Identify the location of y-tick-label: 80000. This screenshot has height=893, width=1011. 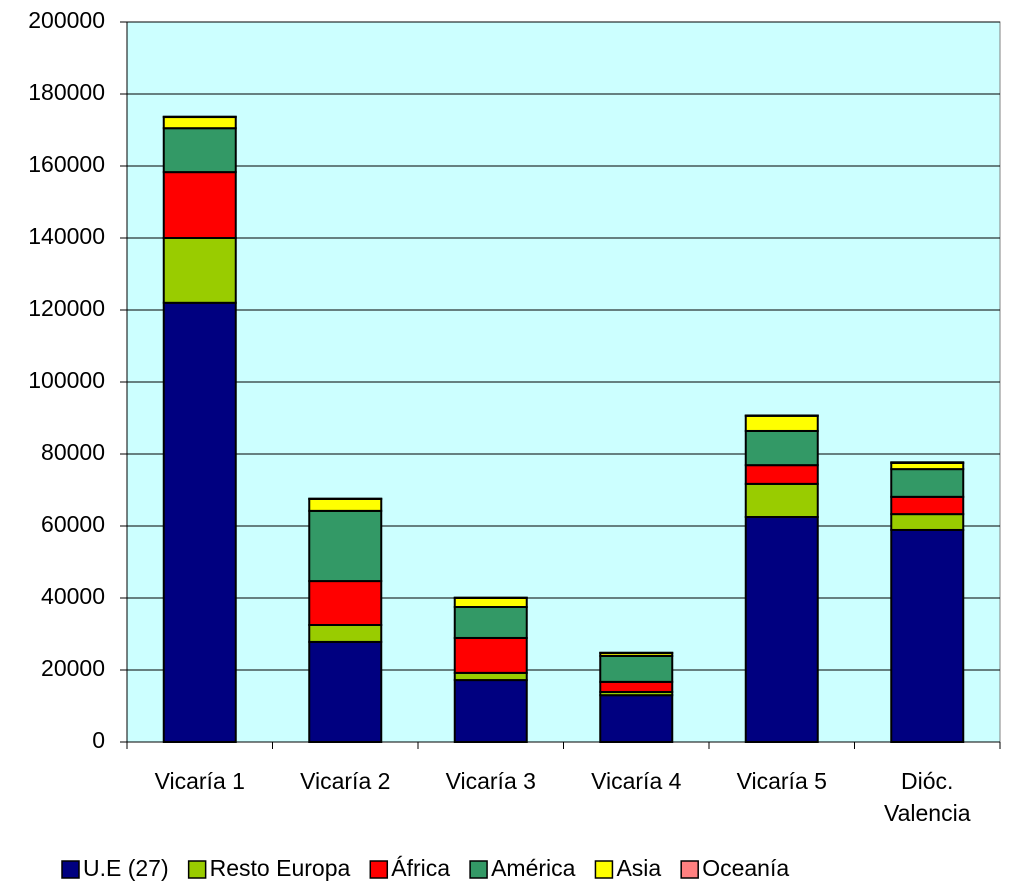
(73, 452).